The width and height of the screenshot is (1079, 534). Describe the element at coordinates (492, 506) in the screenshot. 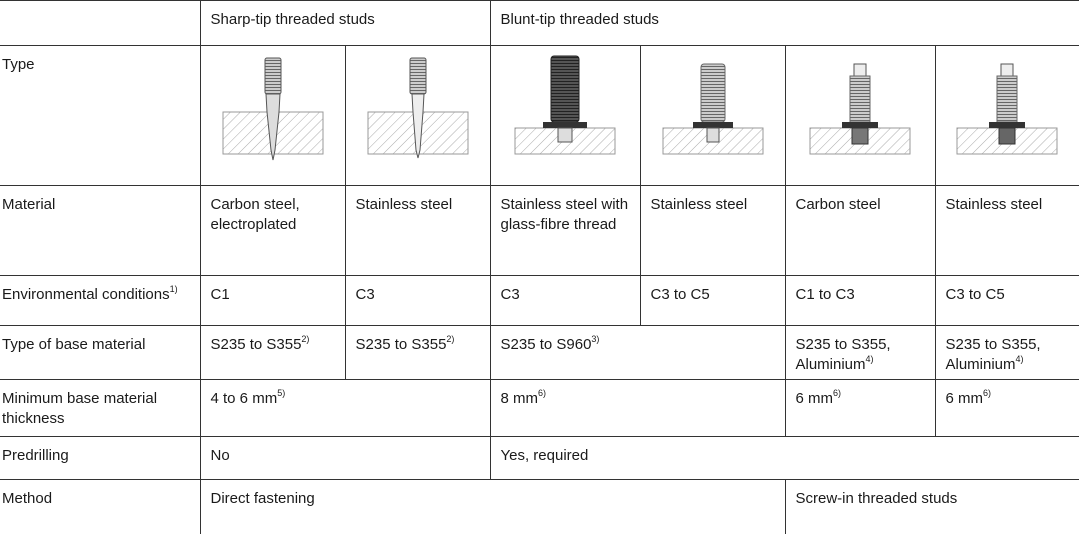

I see `cell: Direct fastening` at that location.